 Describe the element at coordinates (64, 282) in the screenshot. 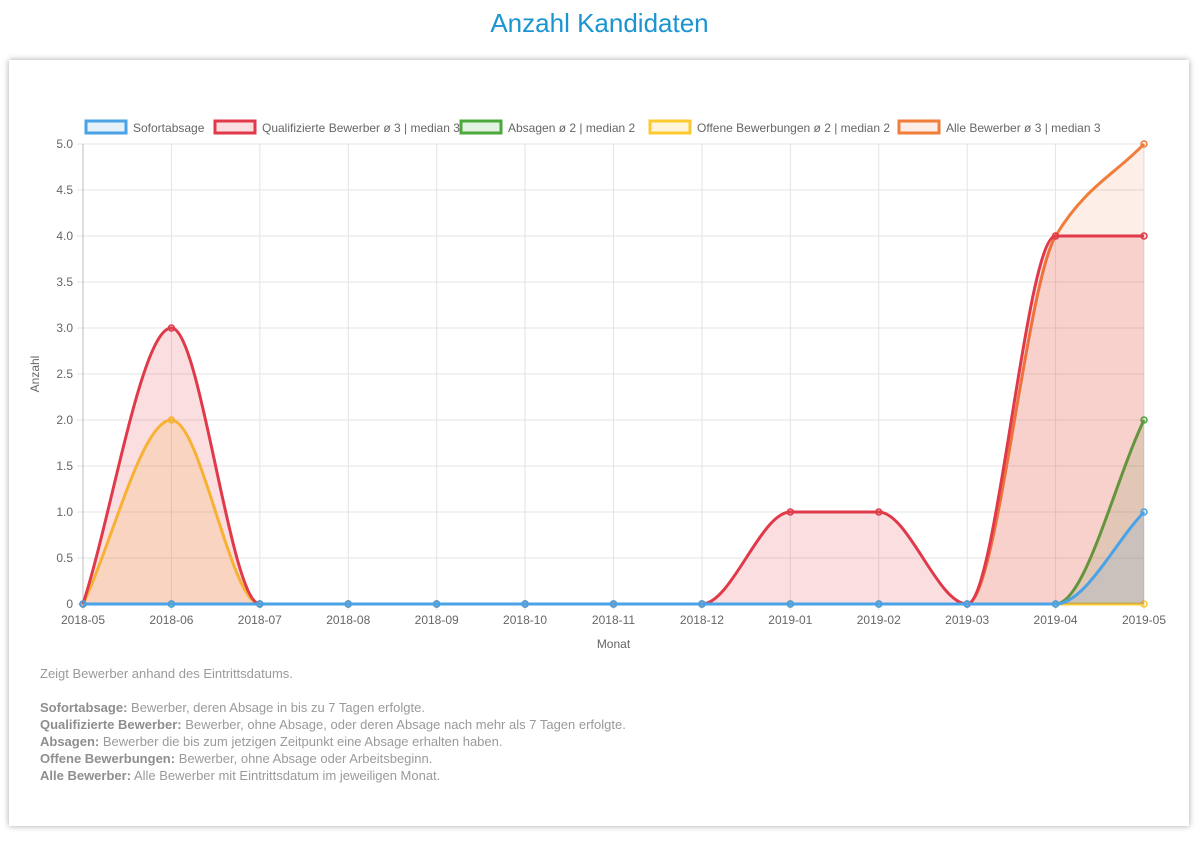

I see `y-tick-label: 3.5` at that location.